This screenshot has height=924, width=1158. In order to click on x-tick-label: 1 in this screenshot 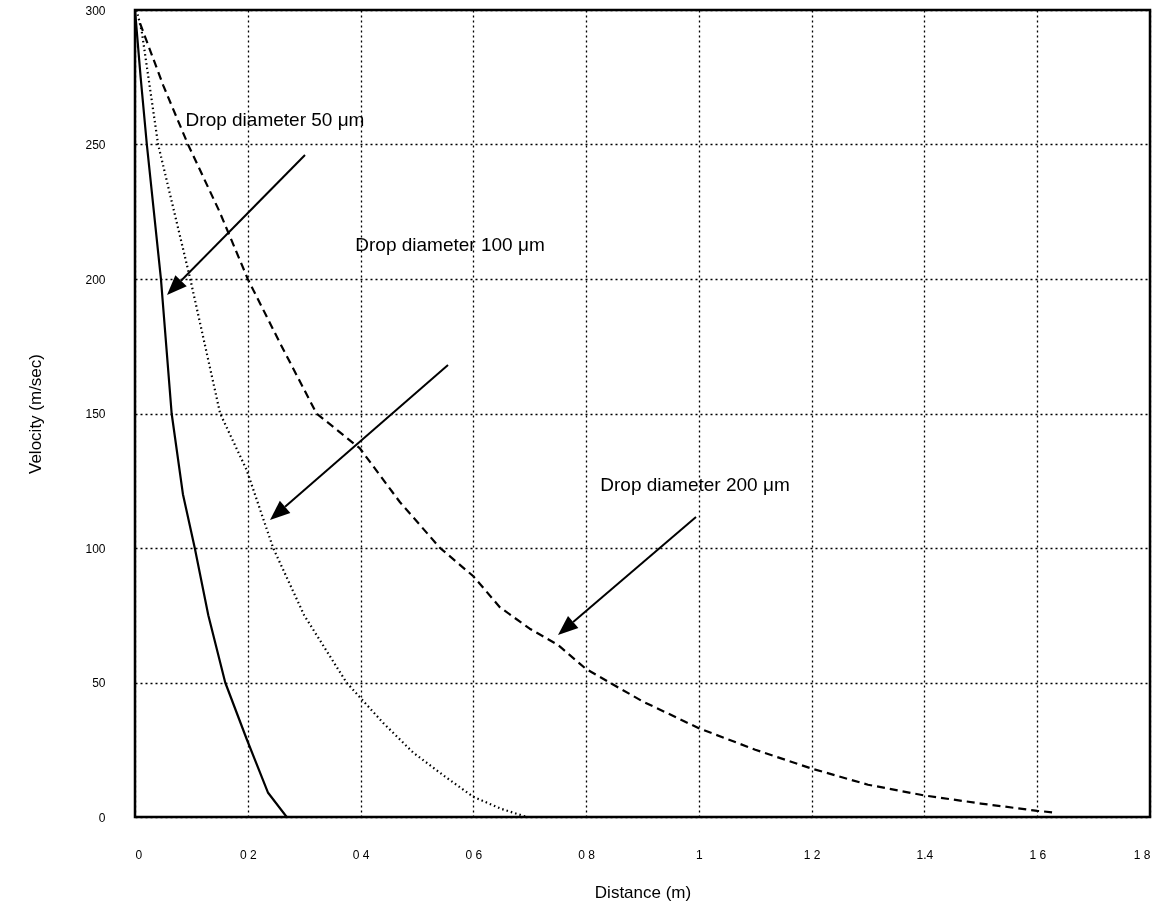, I will do `click(700, 854)`.